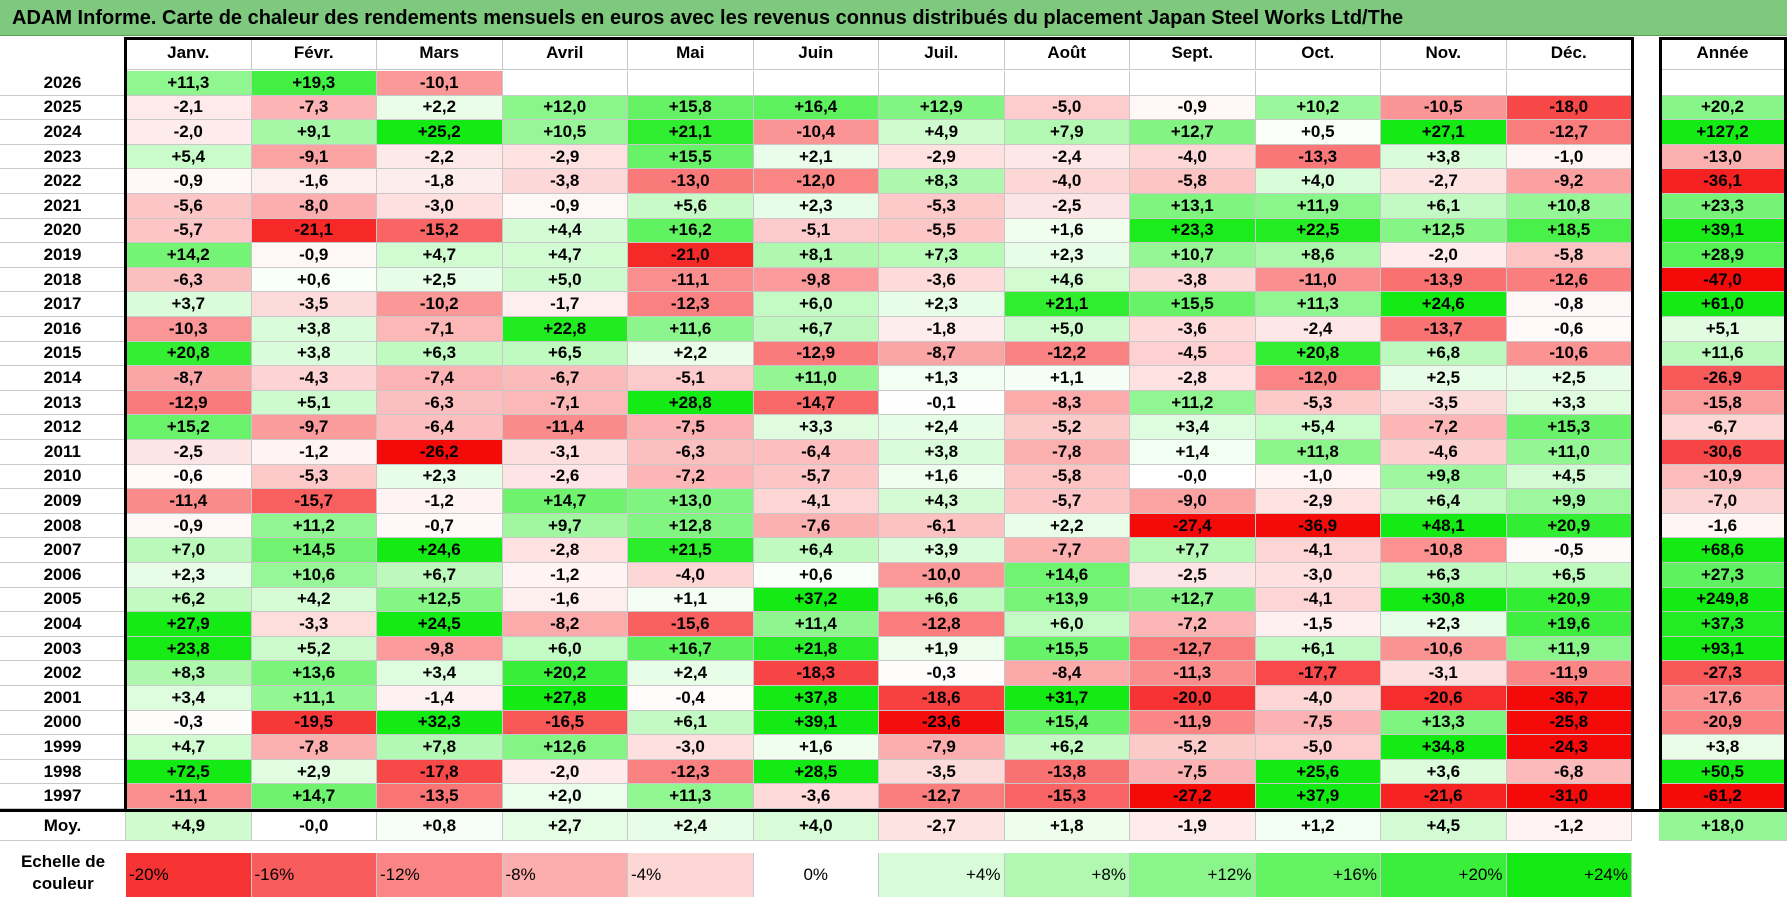  Describe the element at coordinates (1318, 255) in the screenshot. I see `heatmap-cell: +8,6` at that location.